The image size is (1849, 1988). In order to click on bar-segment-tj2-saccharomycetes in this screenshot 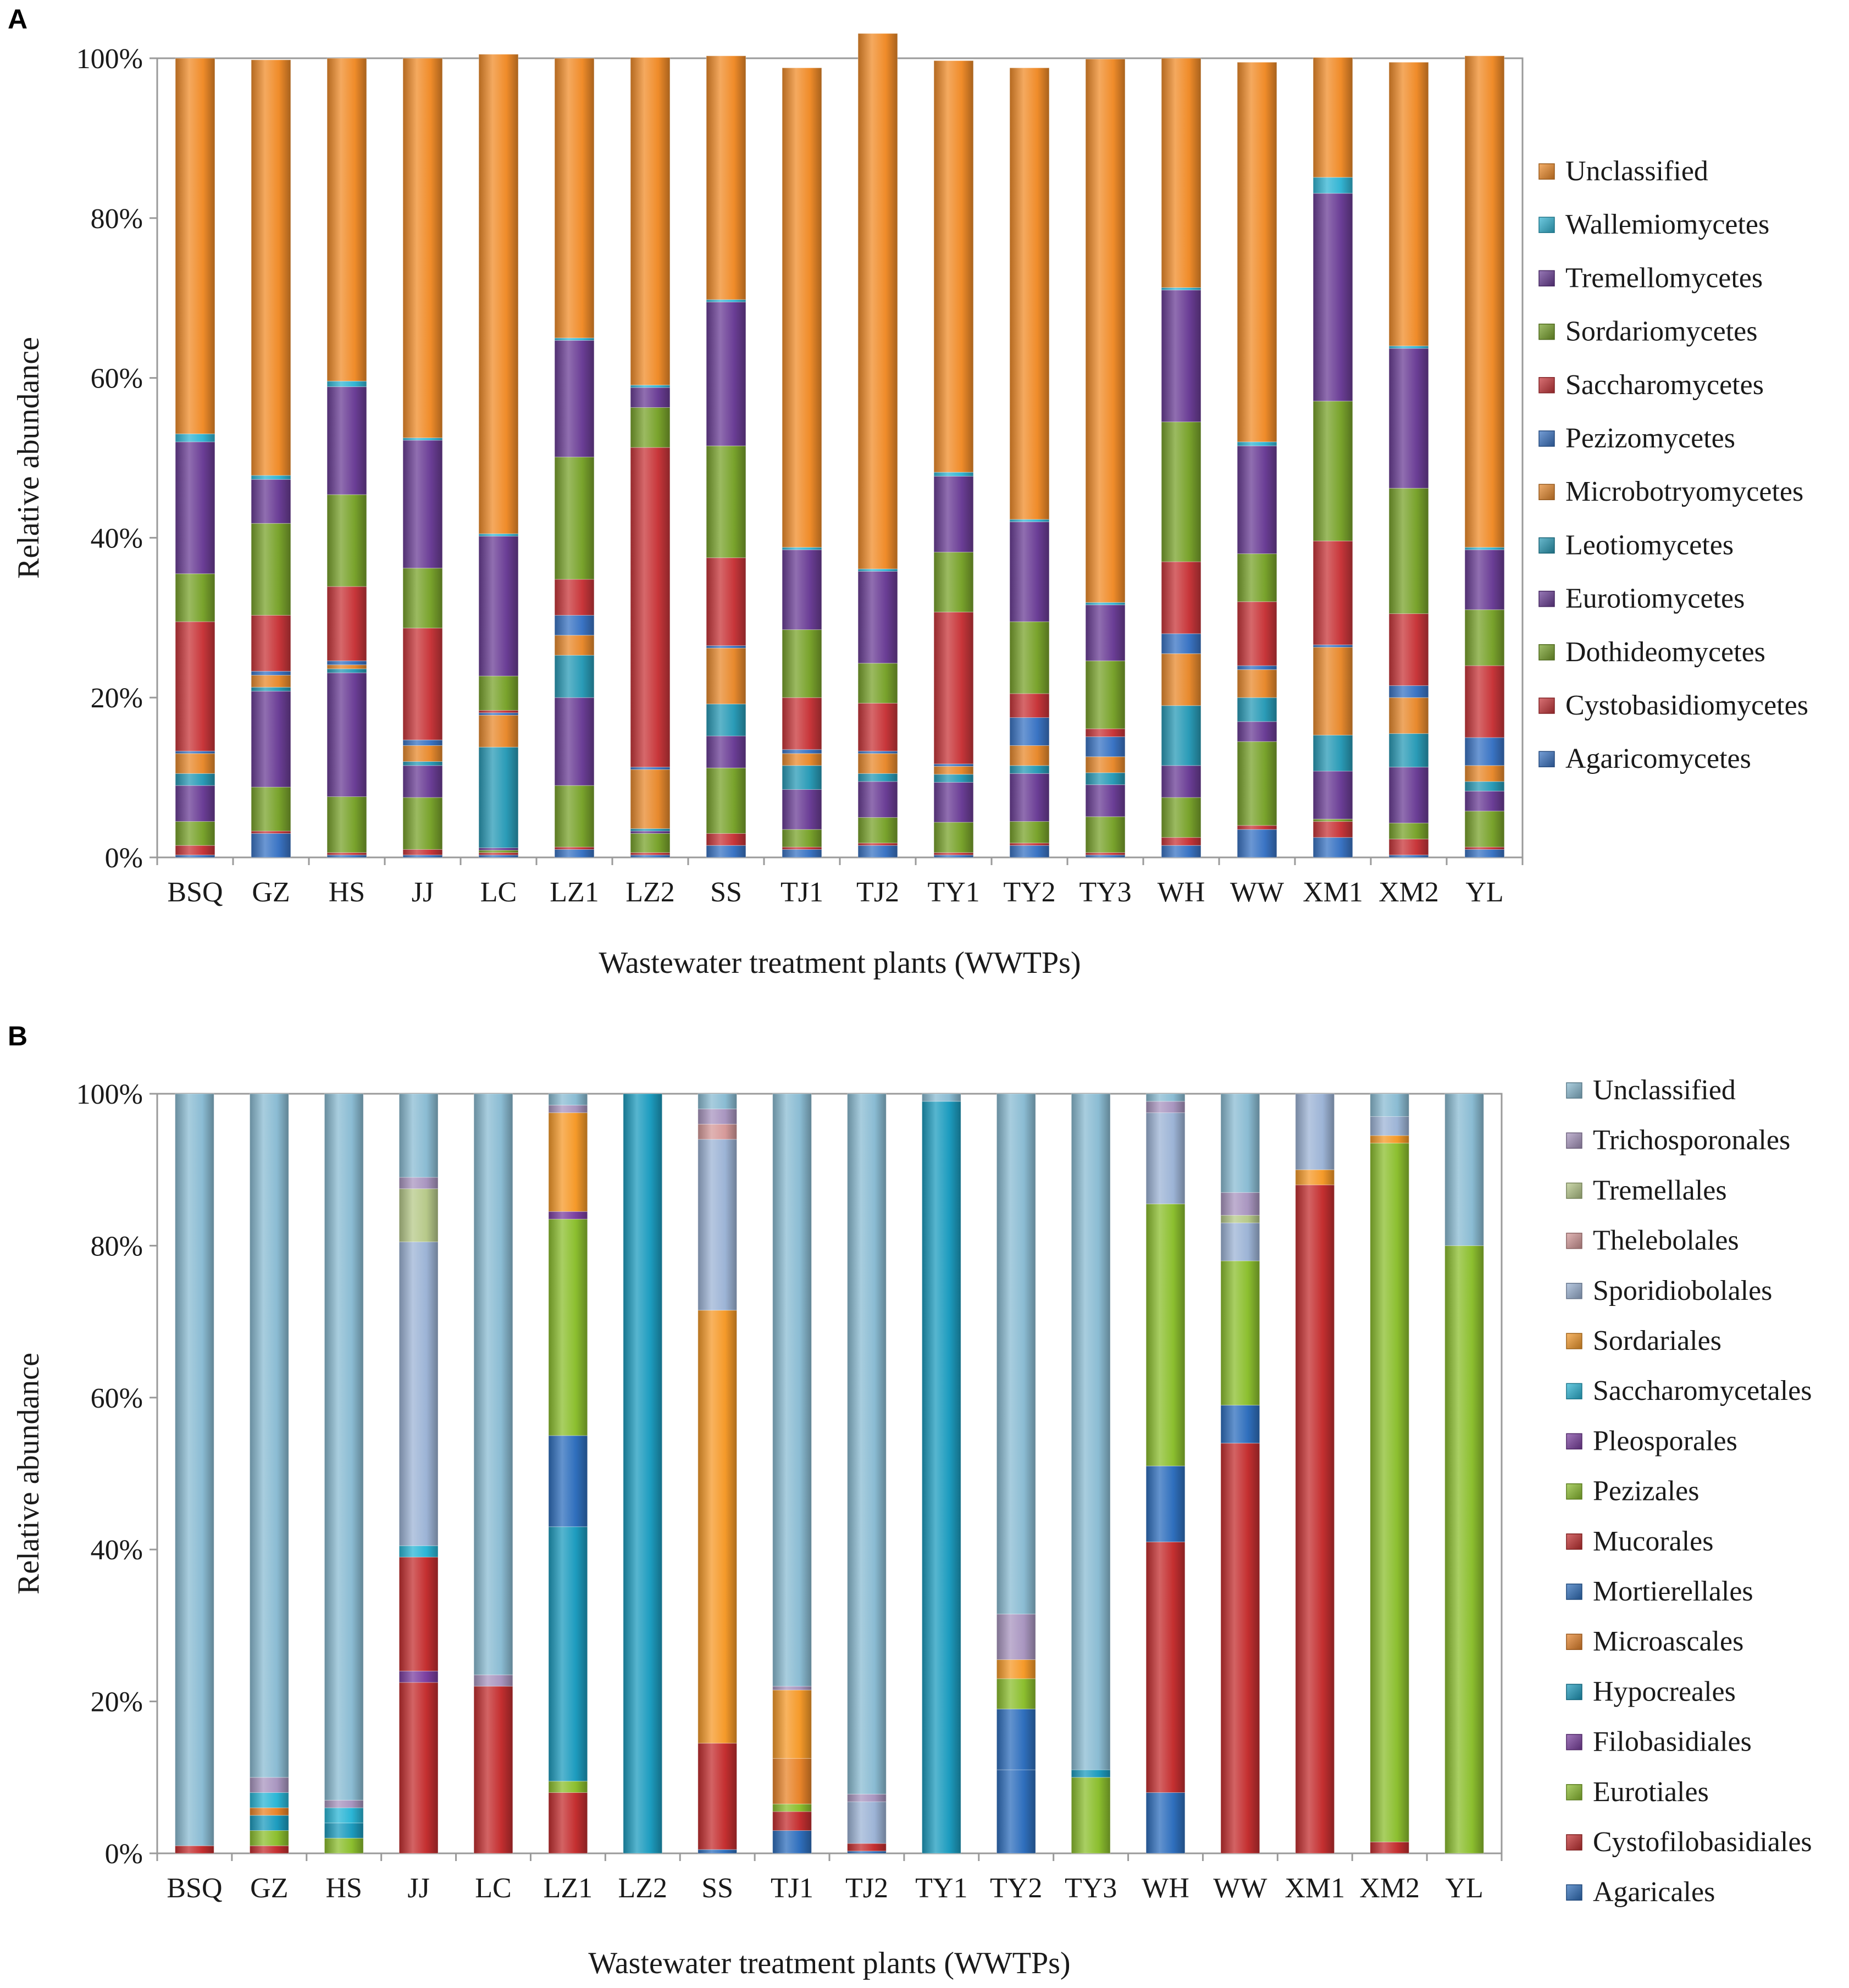, I will do `click(878, 727)`.